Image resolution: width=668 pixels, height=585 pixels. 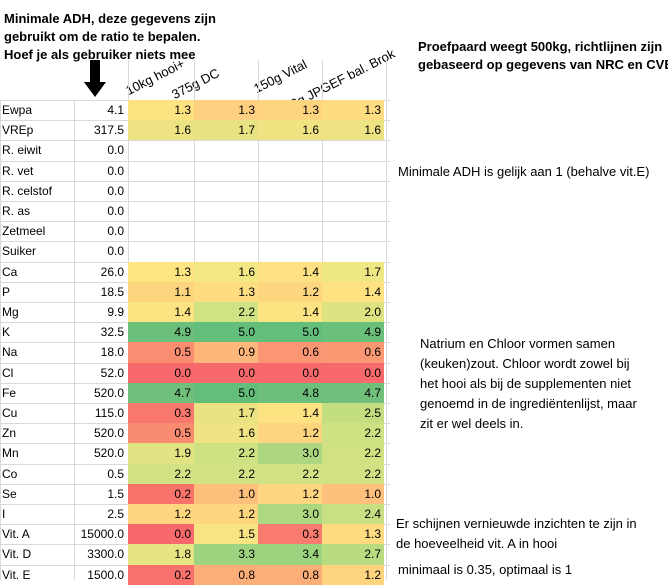 I want to click on ratio-cell: 4.8, so click(x=290, y=392).